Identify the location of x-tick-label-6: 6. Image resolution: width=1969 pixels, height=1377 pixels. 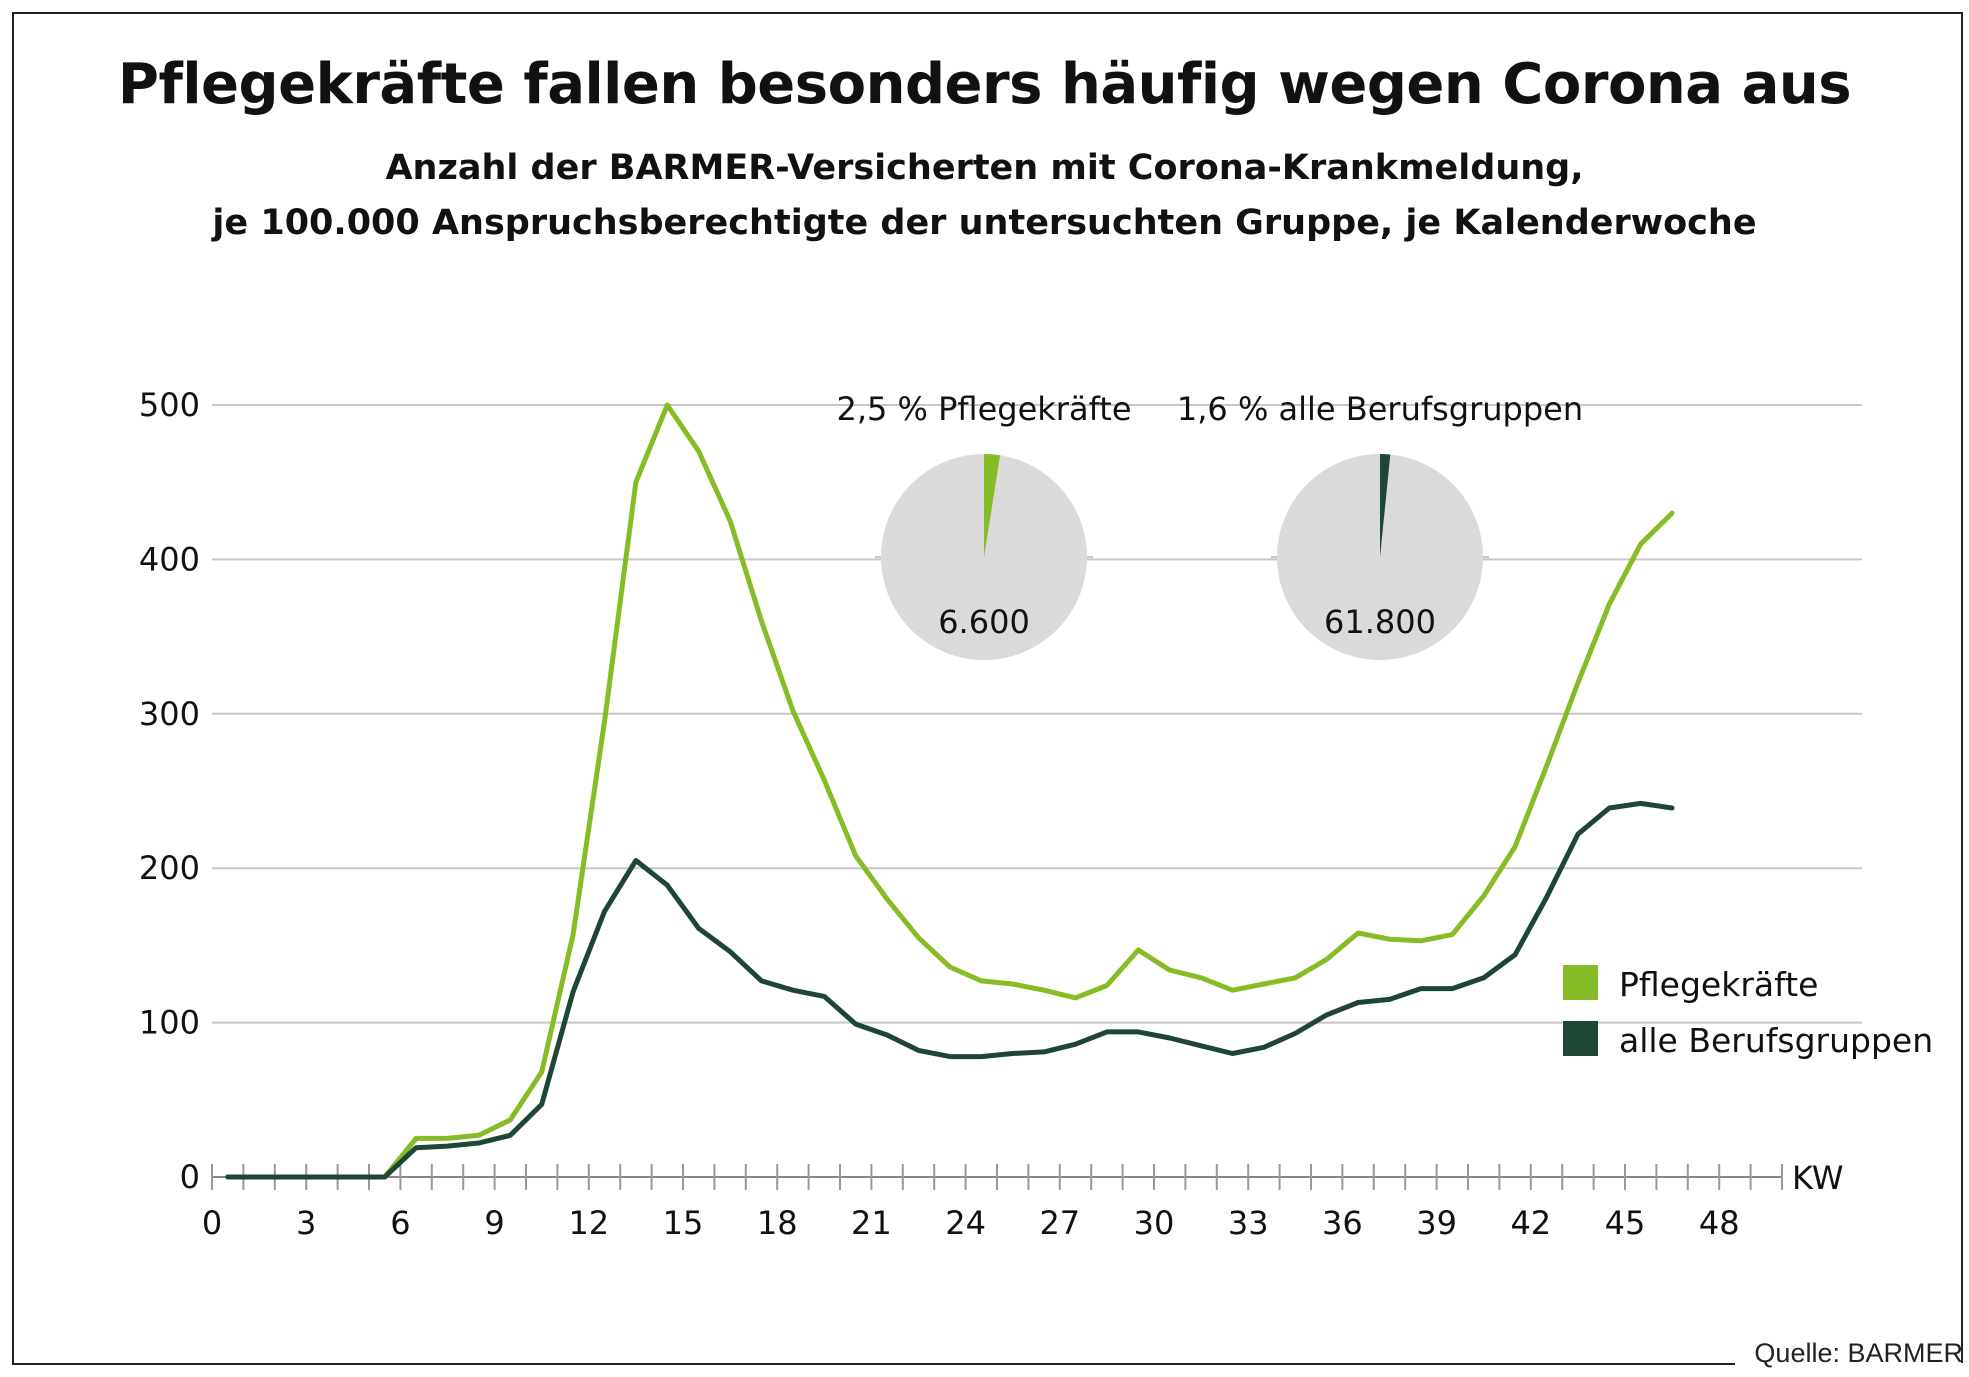
(400, 1223).